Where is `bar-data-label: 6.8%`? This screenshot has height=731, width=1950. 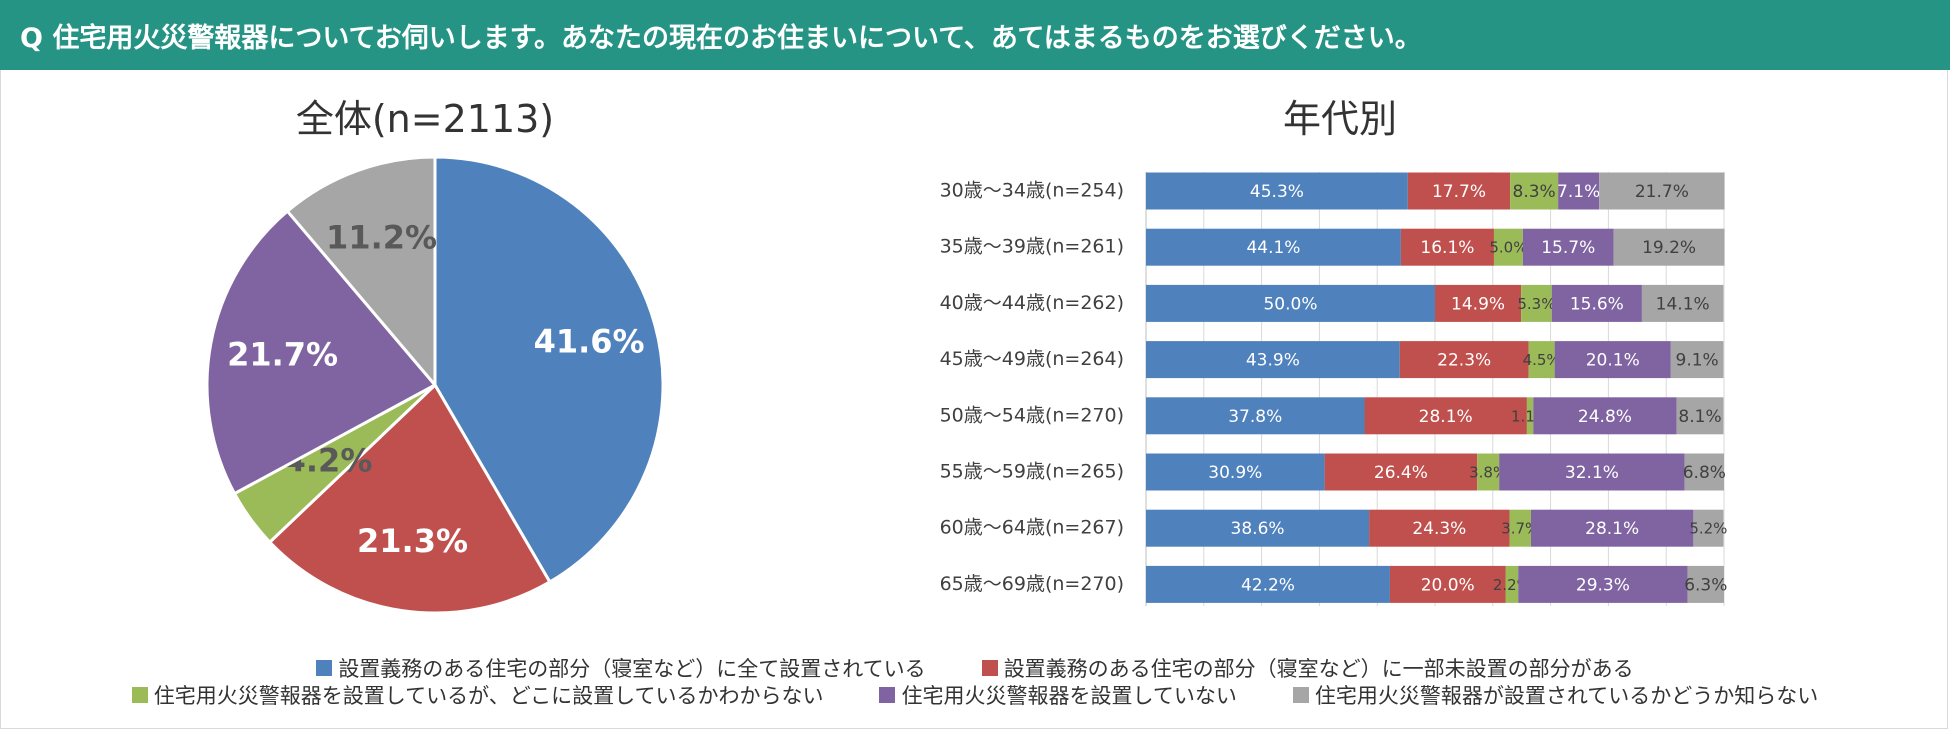 bar-data-label: 6.8% is located at coordinates (1704, 473).